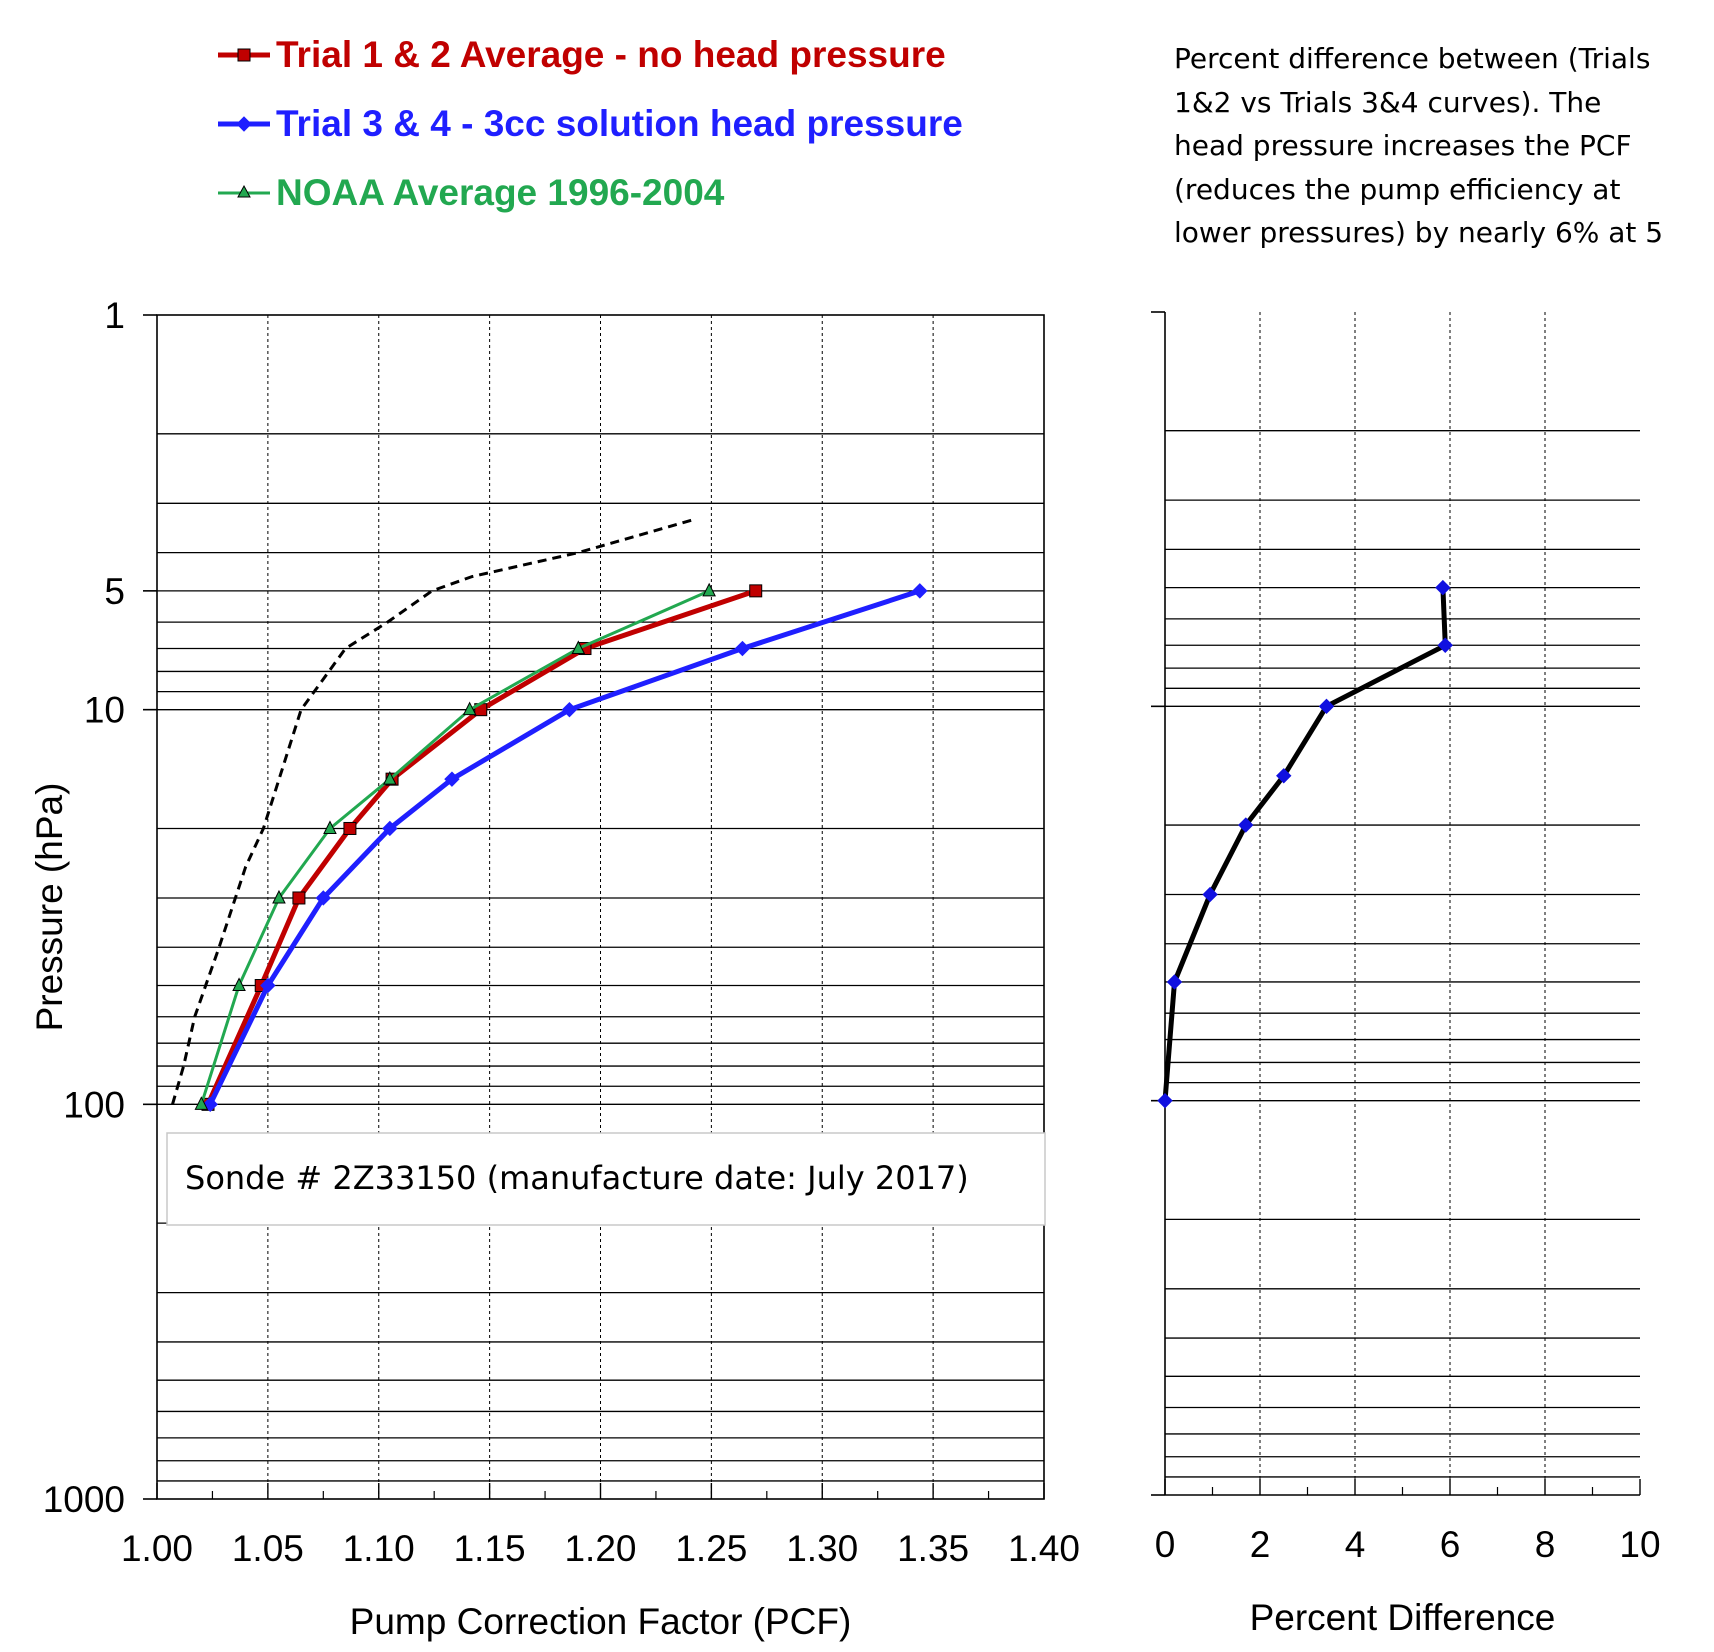  What do you see at coordinates (244, 55) in the screenshot?
I see `legend-marker-trial12` at bounding box center [244, 55].